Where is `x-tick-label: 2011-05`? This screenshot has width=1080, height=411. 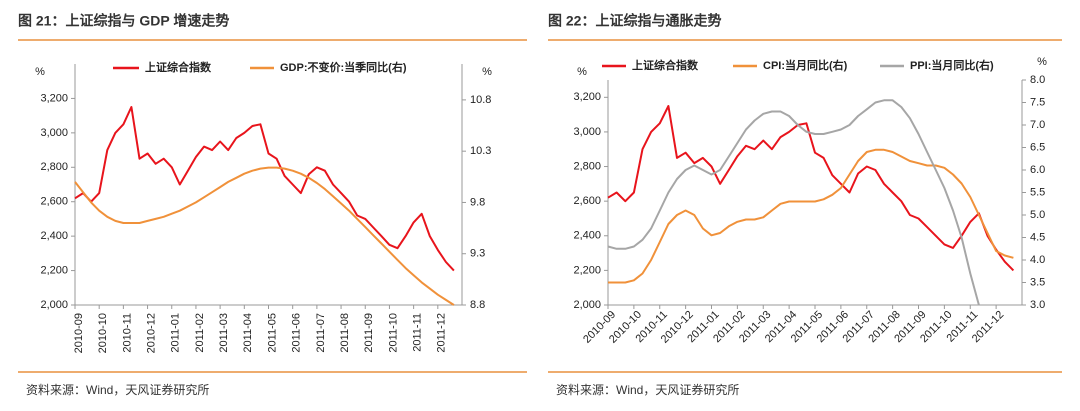
x-tick-label: 2011-05 is located at coordinates (272, 333).